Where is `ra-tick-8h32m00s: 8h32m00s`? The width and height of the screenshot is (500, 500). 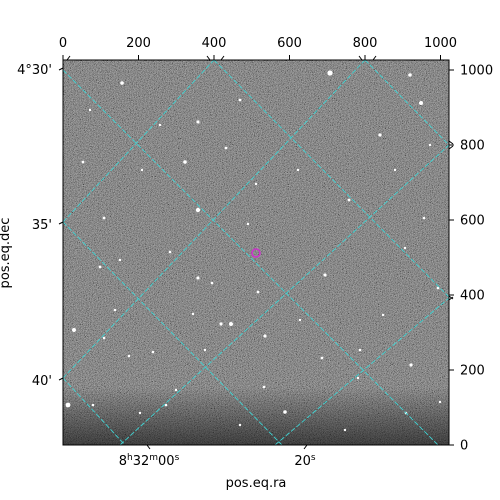
ra-tick-8h32m00s: 8h32m00s is located at coordinates (149, 461).